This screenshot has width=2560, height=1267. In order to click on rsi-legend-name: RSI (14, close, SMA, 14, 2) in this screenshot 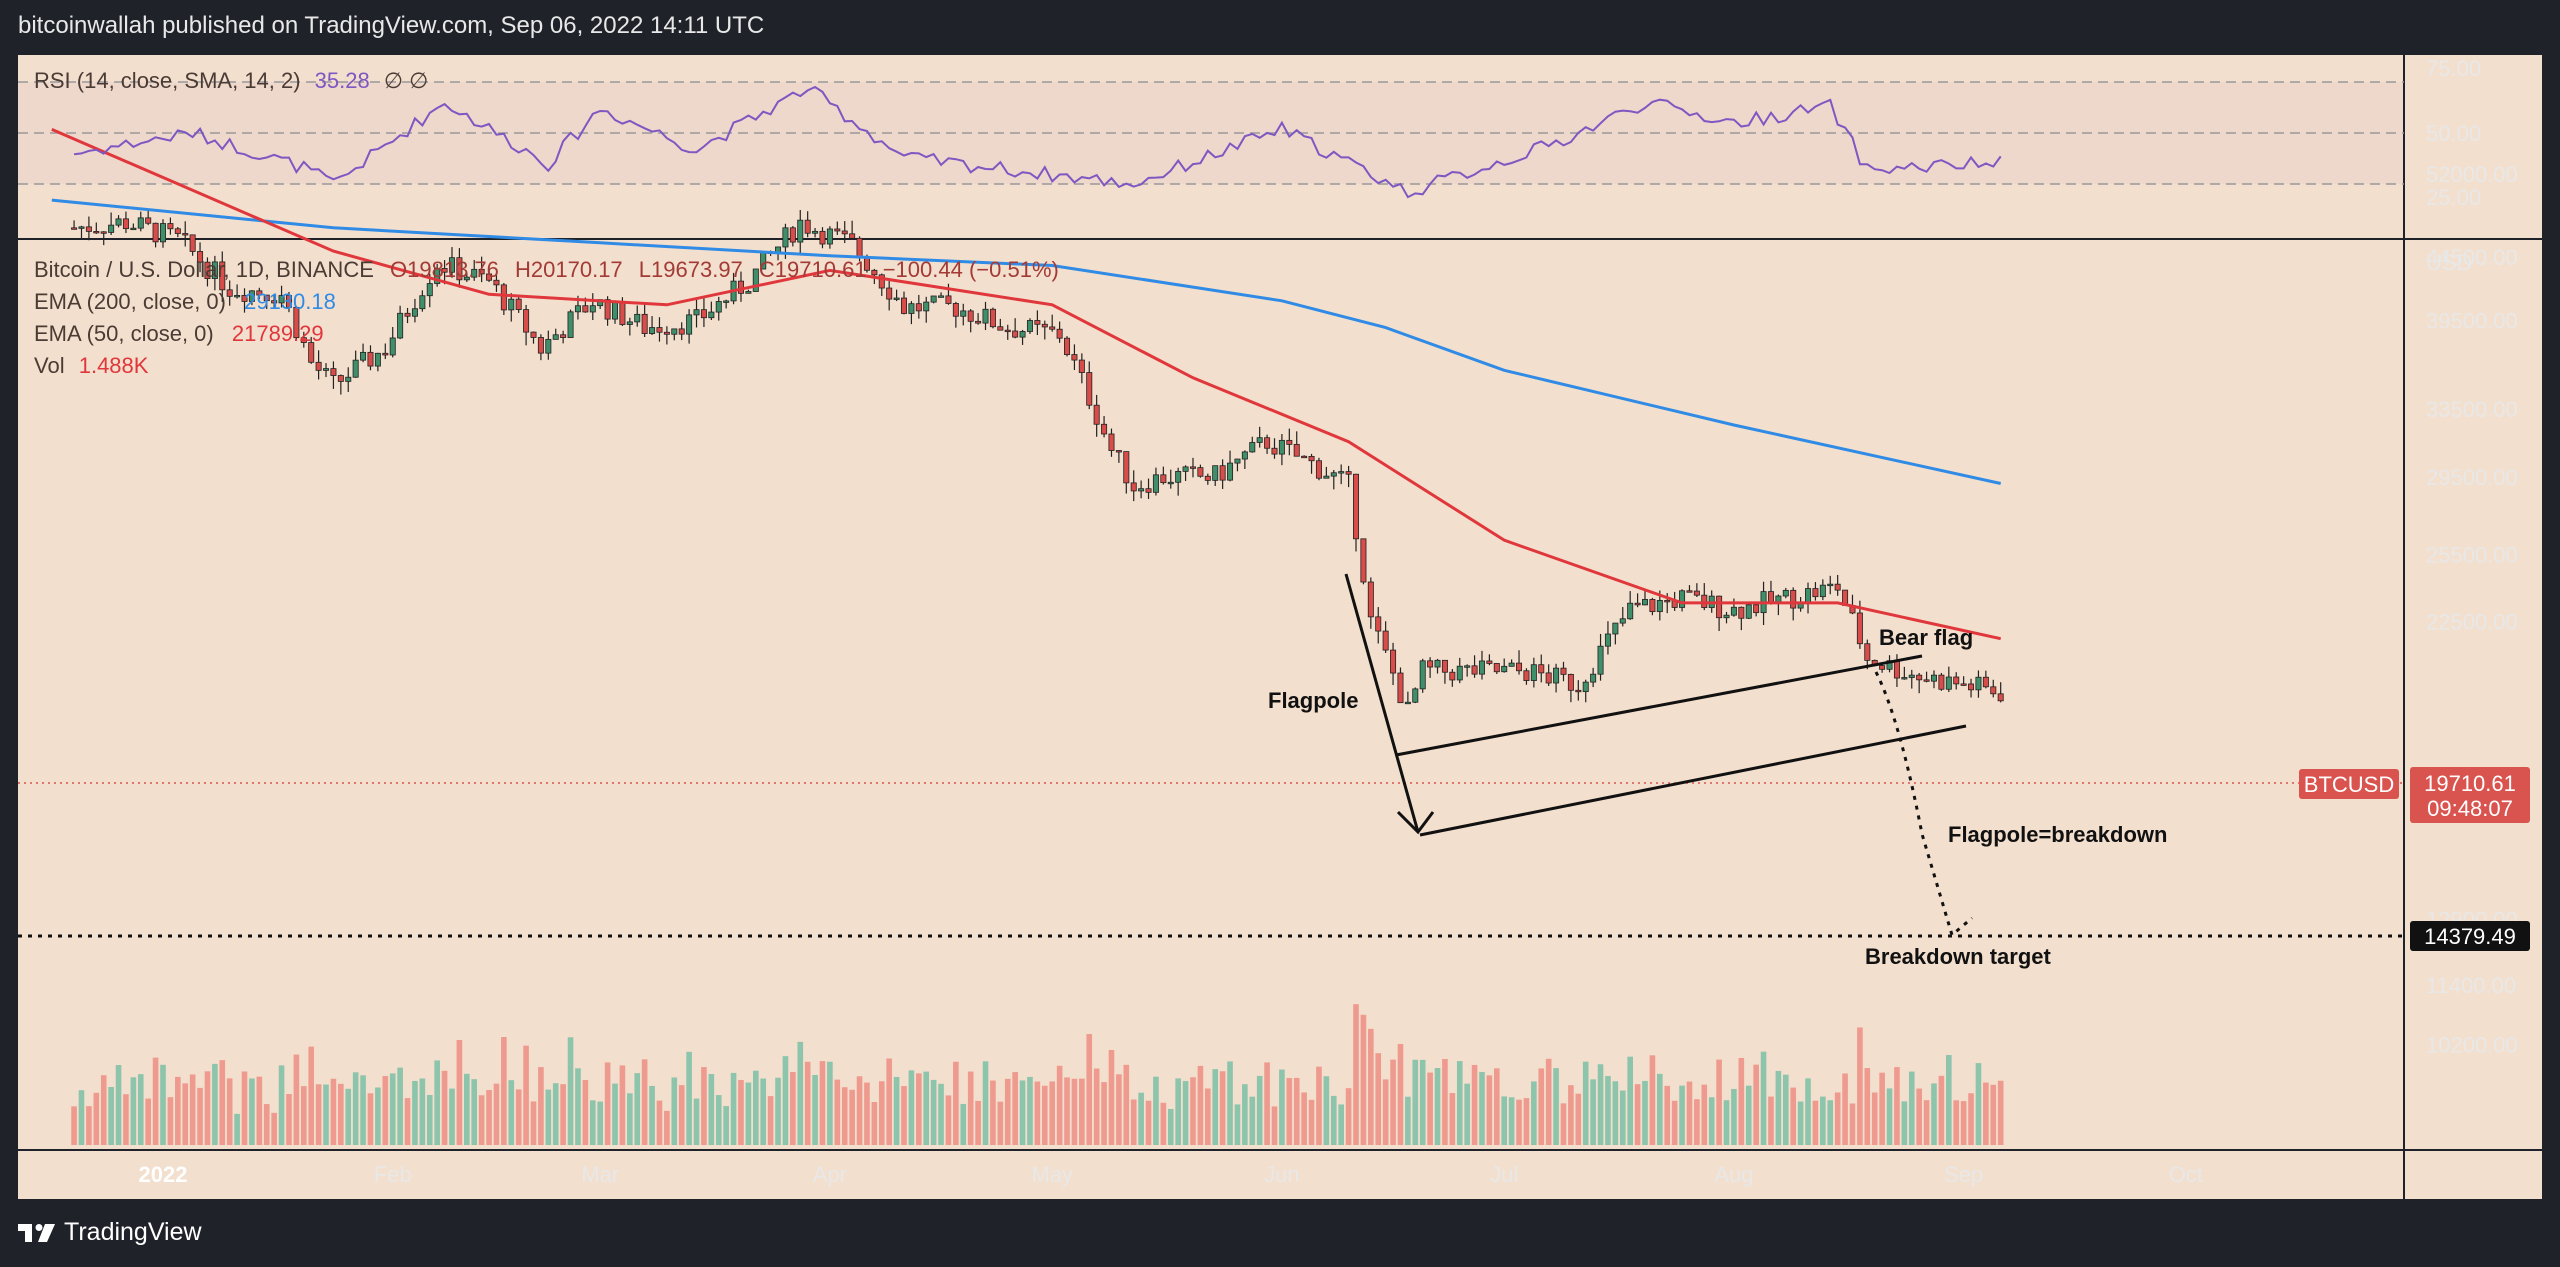, I will do `click(167, 80)`.